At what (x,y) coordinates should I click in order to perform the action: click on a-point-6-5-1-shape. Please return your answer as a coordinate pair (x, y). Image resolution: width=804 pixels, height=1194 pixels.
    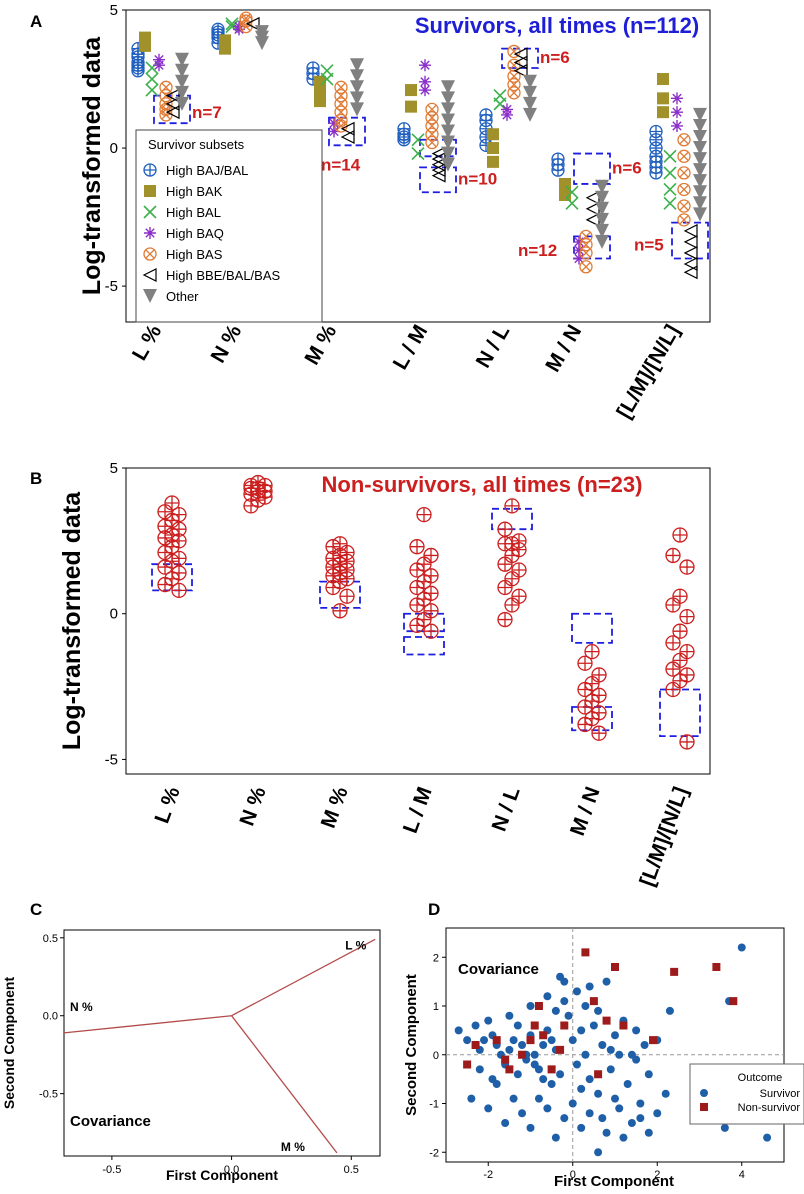
    Looking at the image, I should click on (602, 197).